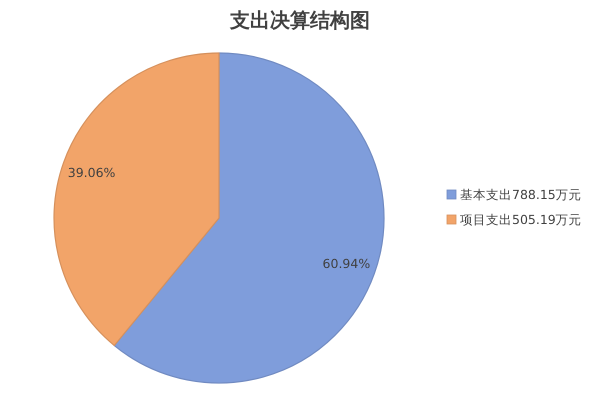  I want to click on title: 支出决算结构图, so click(300, 20).